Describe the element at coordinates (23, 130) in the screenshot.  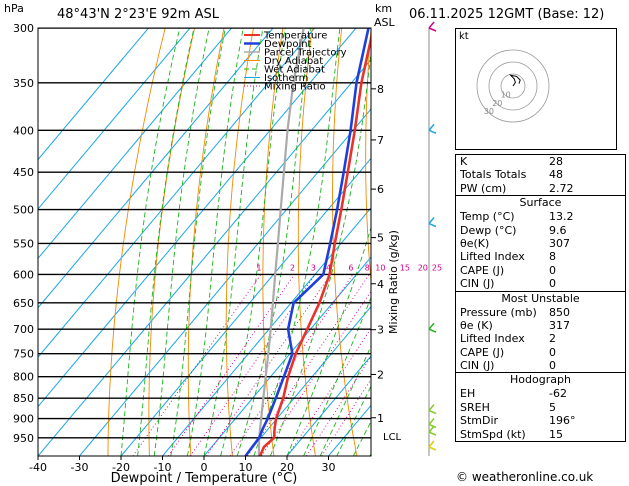
I see `pressure-tick-label: 400` at that location.